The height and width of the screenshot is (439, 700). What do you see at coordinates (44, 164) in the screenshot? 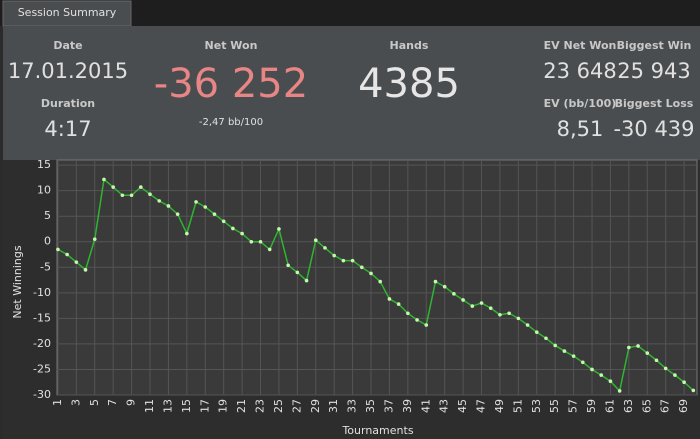
I see `y-tick-label: 15` at bounding box center [44, 164].